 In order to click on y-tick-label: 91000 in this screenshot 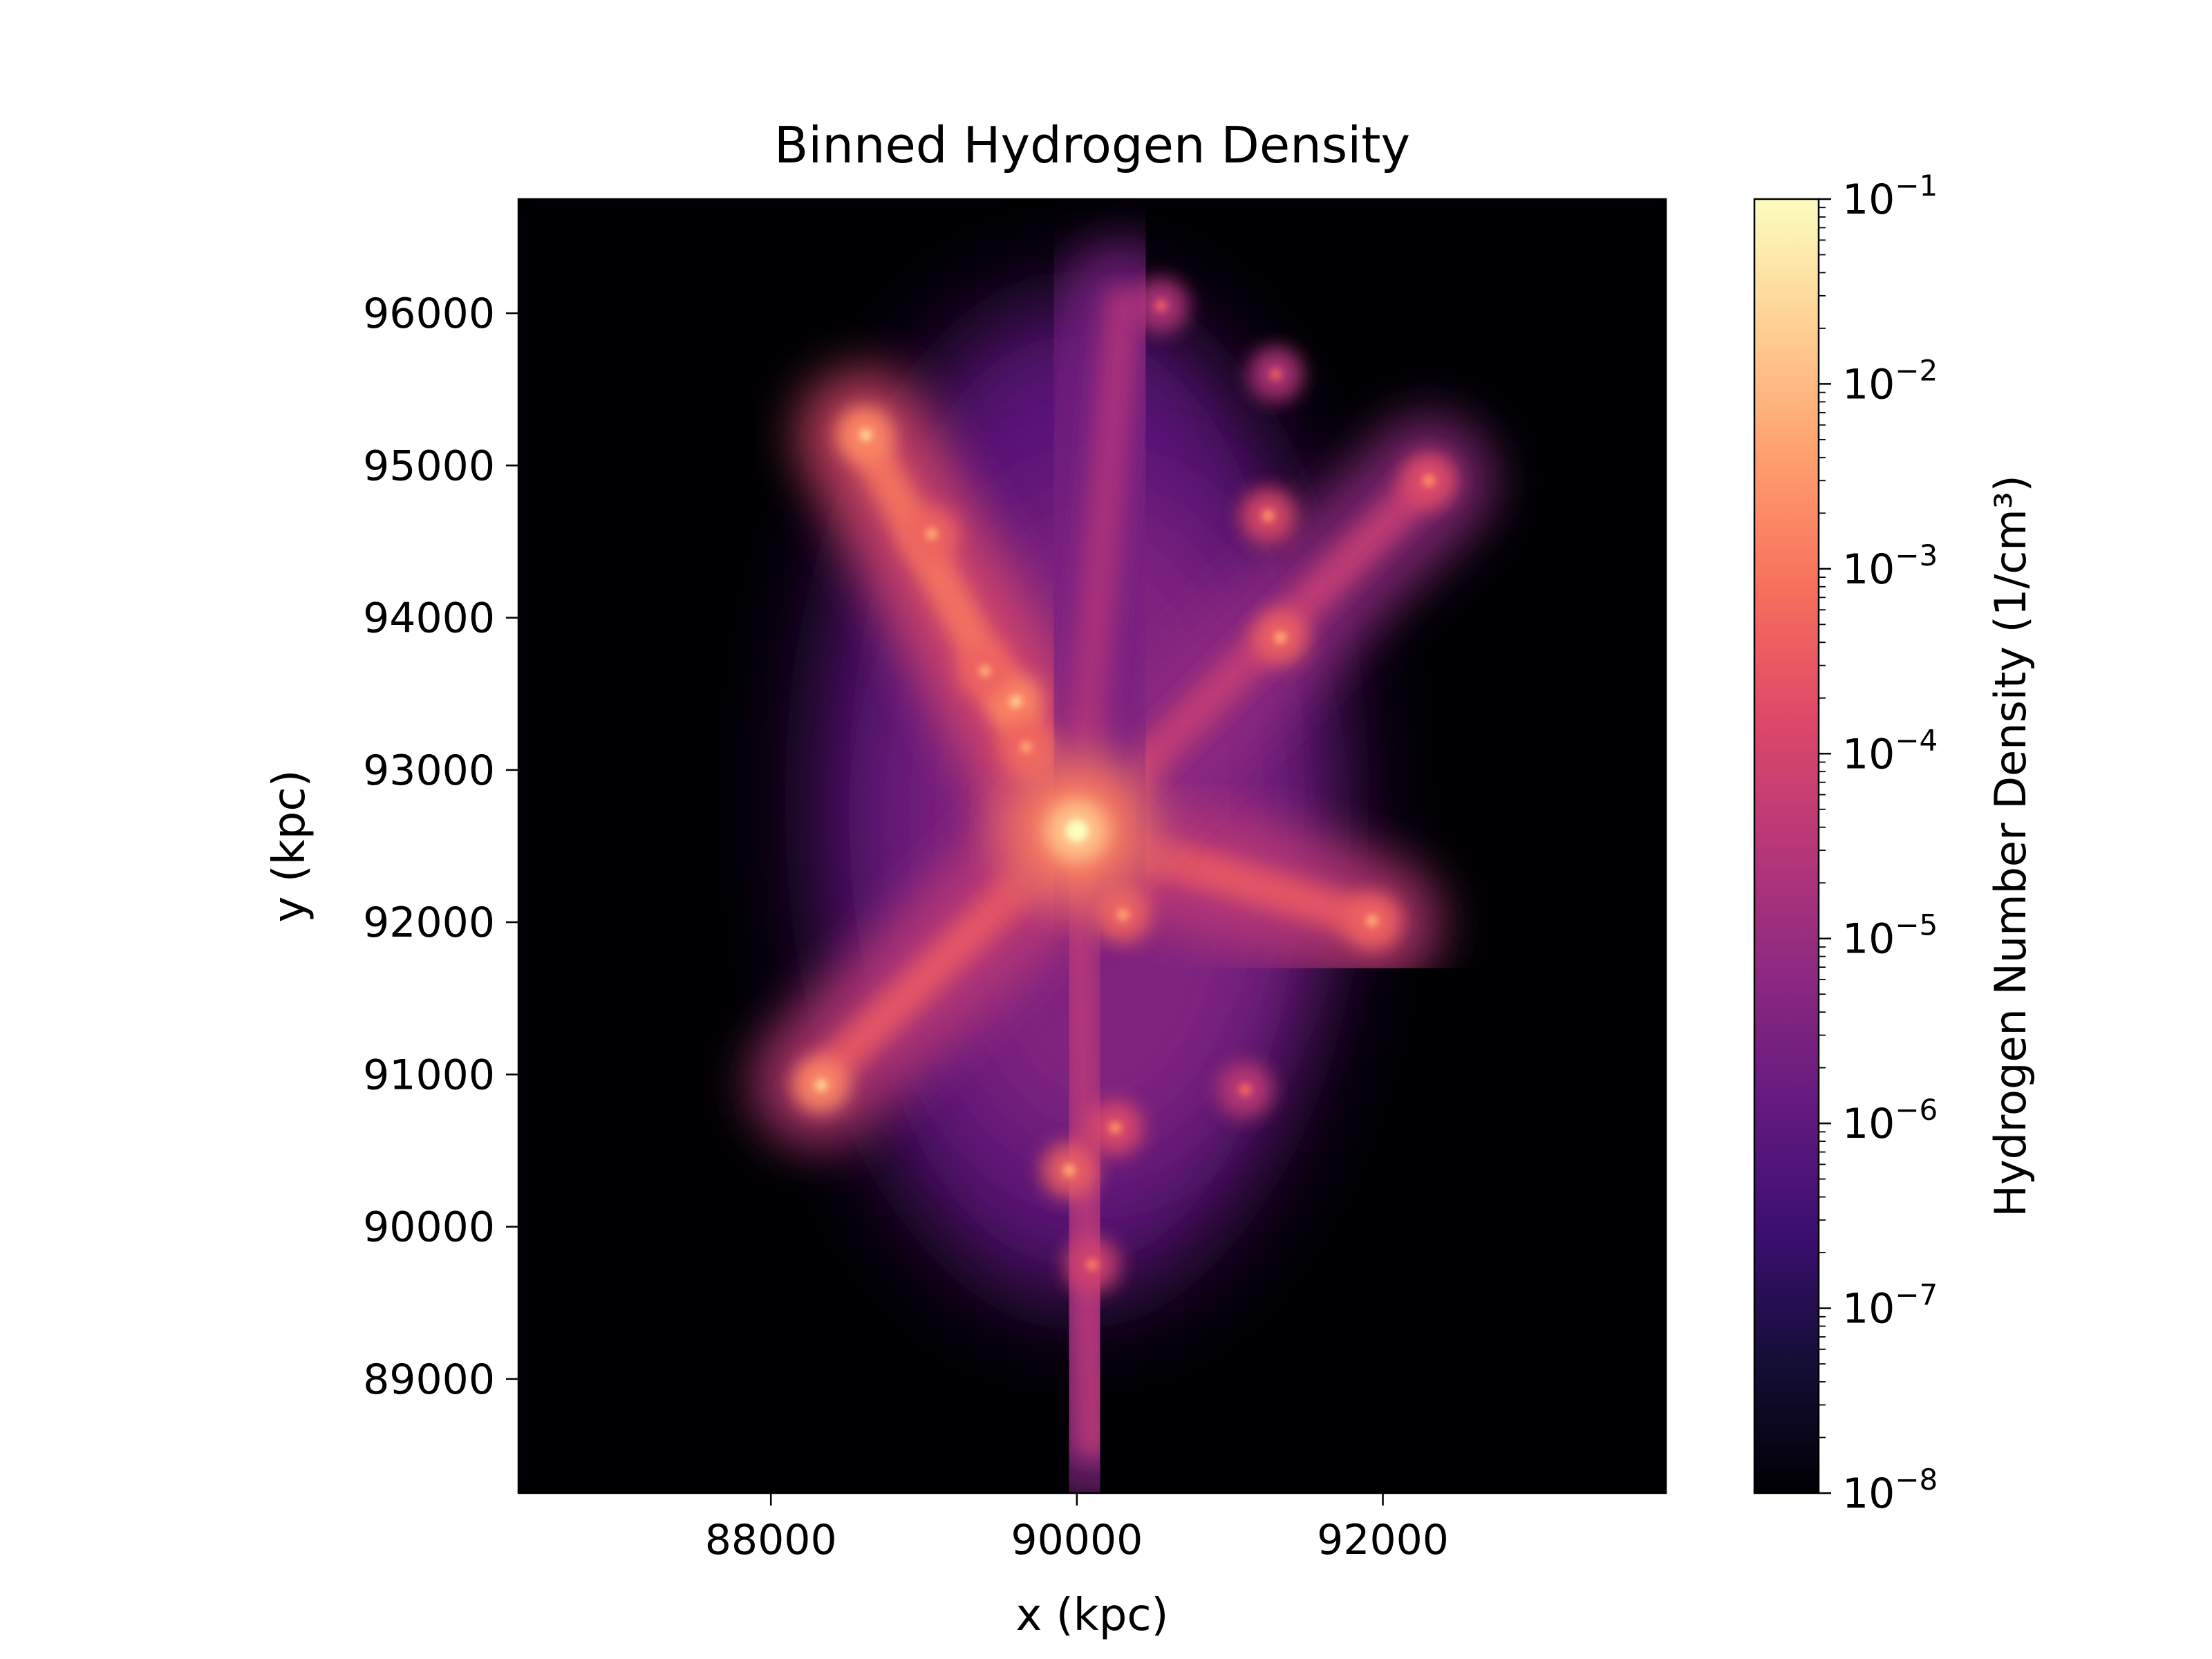, I will do `click(429, 1075)`.